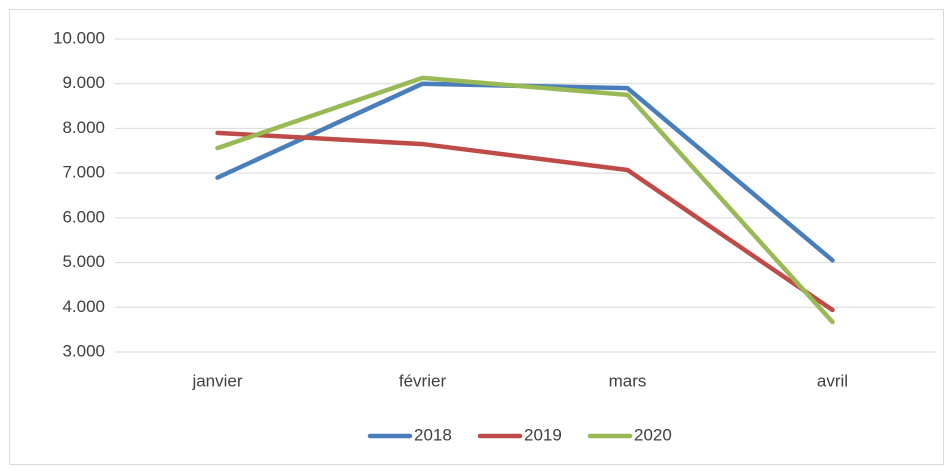 Image resolution: width=946 pixels, height=471 pixels. Describe the element at coordinates (628, 380) in the screenshot. I see `x-tick-label: mars` at that location.